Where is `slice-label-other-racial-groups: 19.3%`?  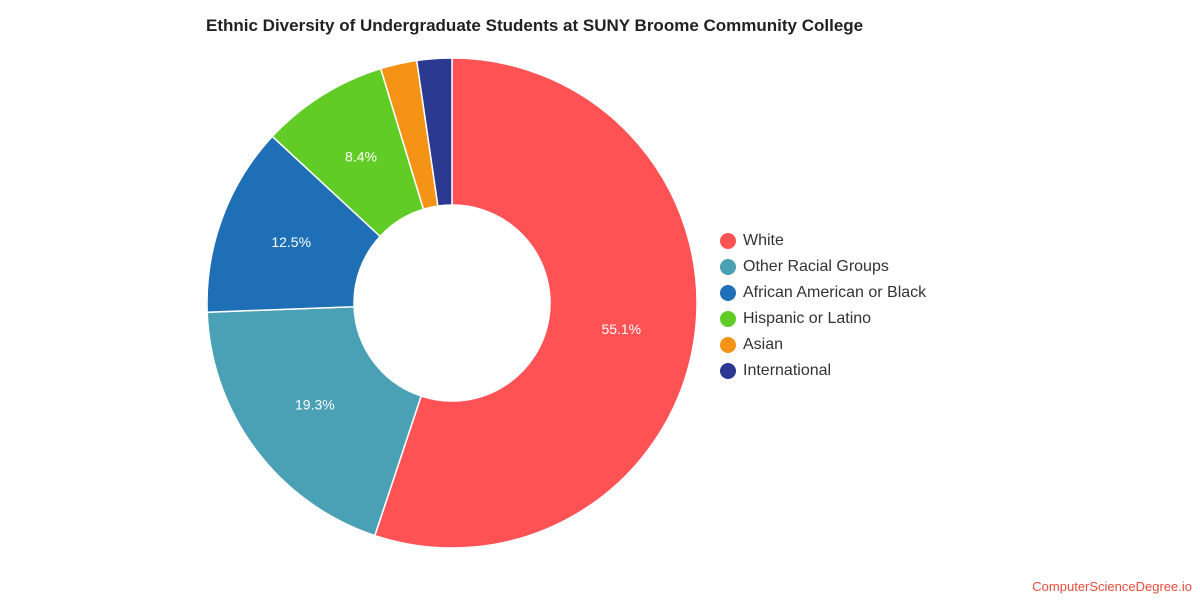
slice-label-other-racial-groups: 19.3% is located at coordinates (315, 405).